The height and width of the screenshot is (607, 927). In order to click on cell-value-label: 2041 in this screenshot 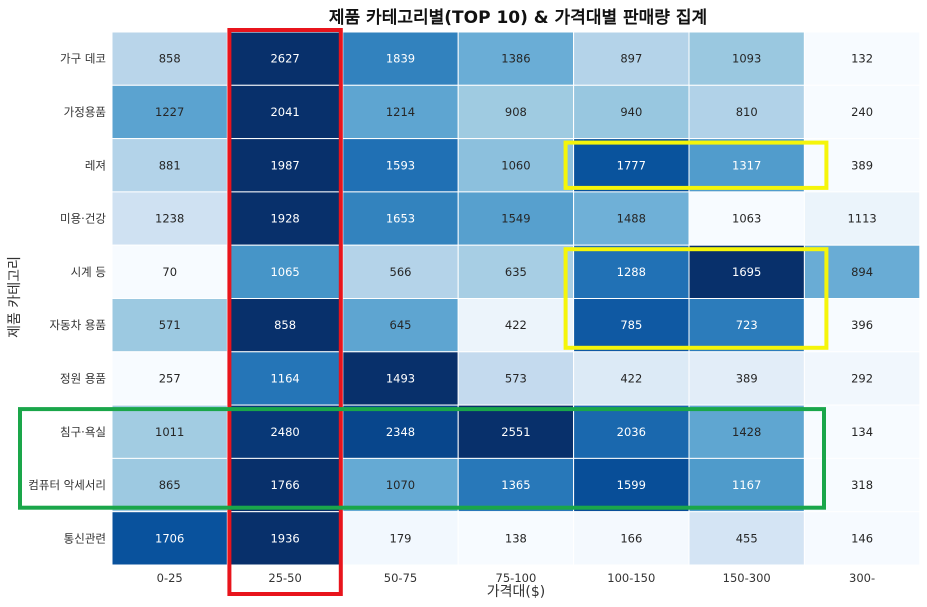, I will do `click(284, 112)`.